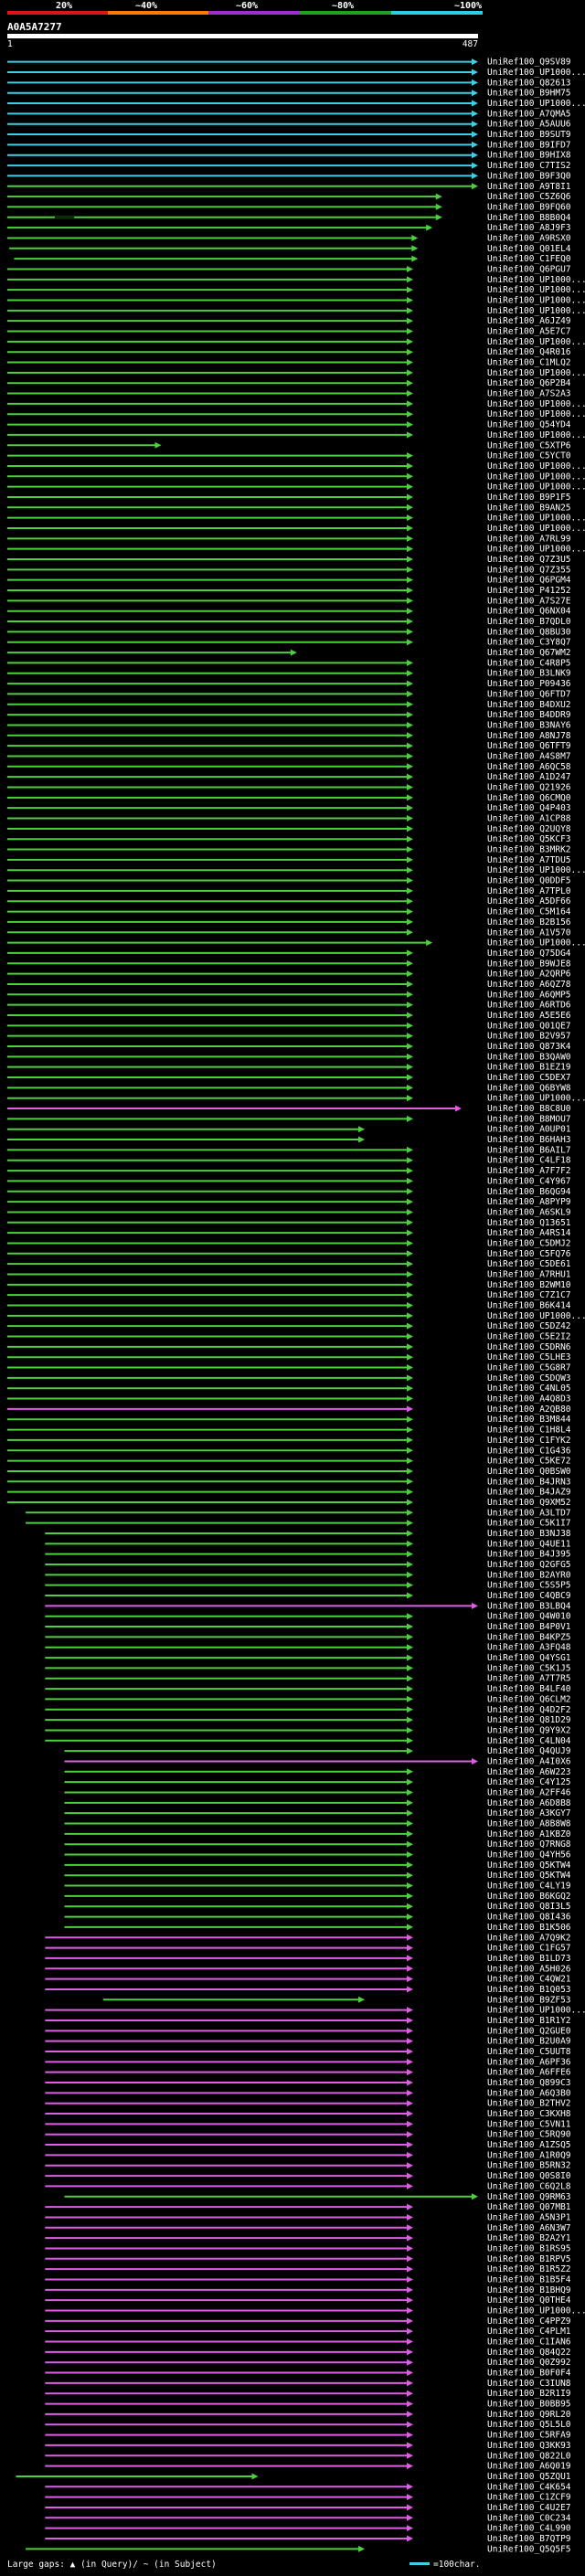 This screenshot has height=2576, width=585. What do you see at coordinates (308, 2269) in the screenshot?
I see `hit-row: UniRef100_B1R5Z2` at bounding box center [308, 2269].